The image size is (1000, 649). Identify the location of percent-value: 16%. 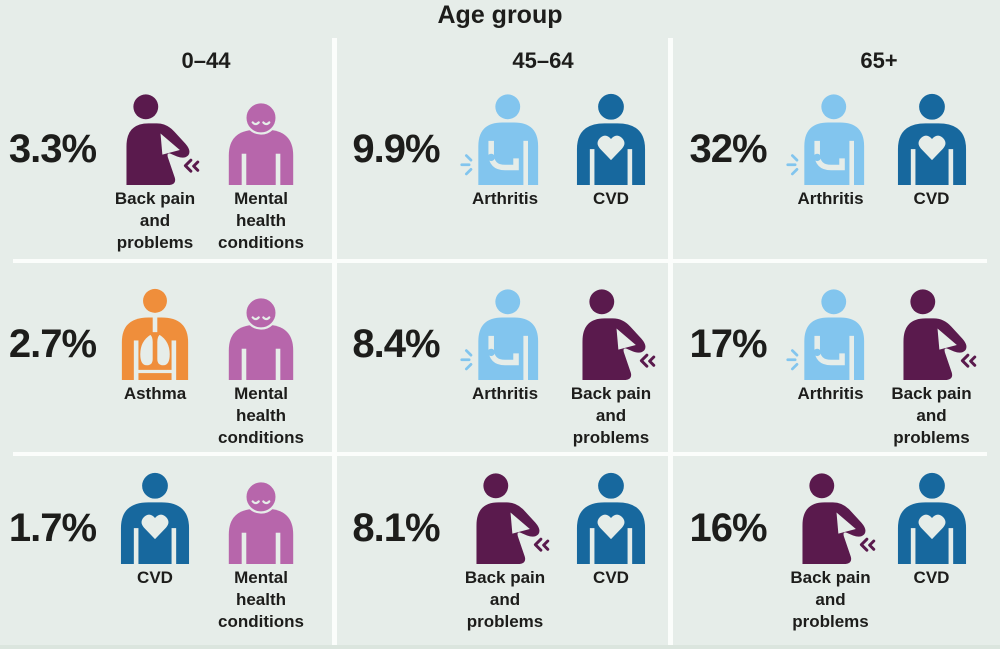
(728, 528).